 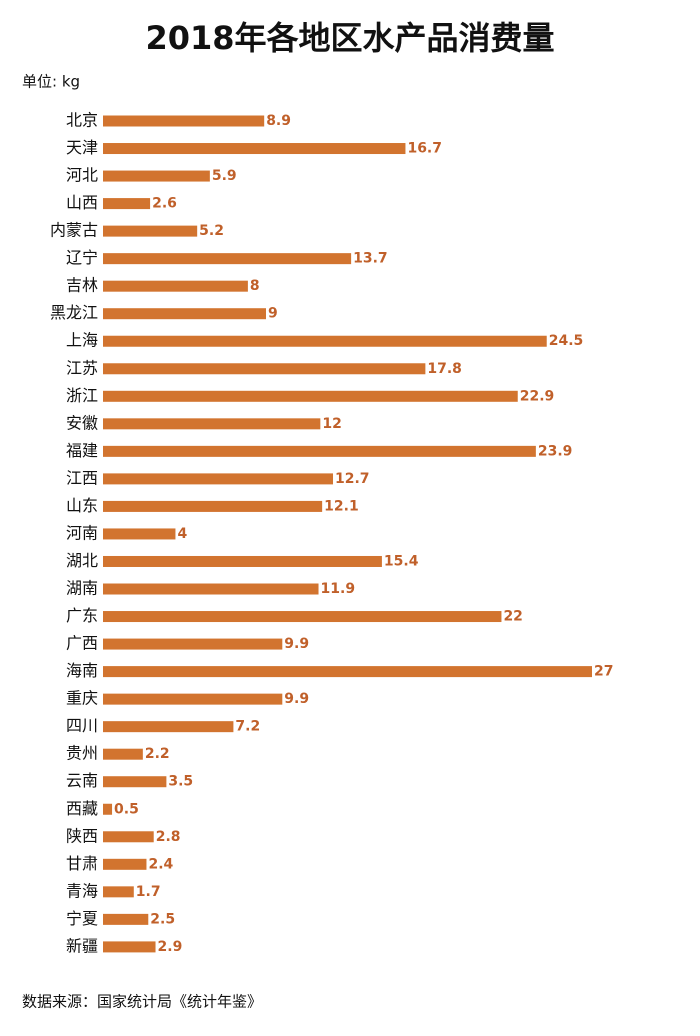 What do you see at coordinates (82, 890) in the screenshot?
I see `category-label: 青海` at bounding box center [82, 890].